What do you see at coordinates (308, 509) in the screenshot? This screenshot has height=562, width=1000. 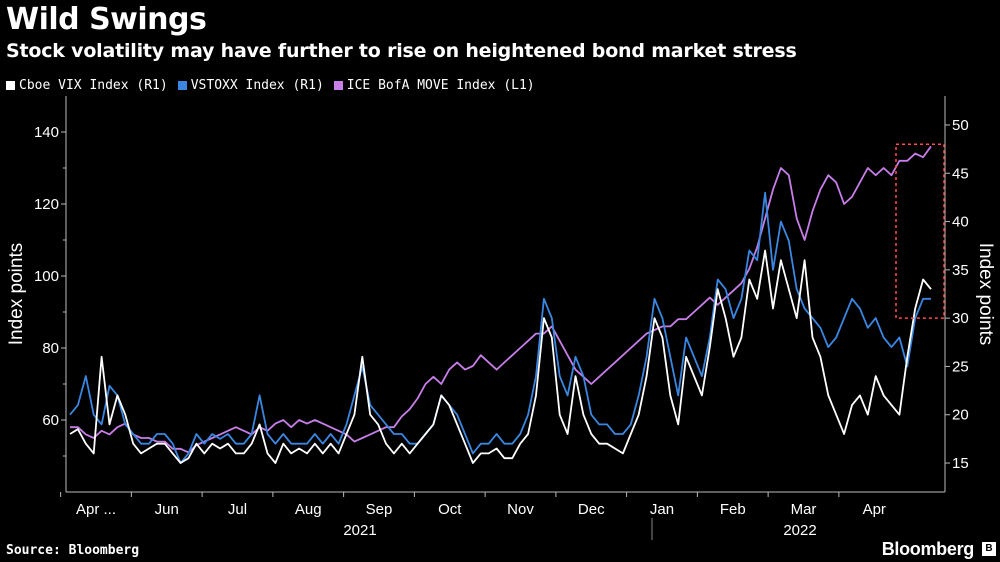 I see `x-tick-label: Aug` at bounding box center [308, 509].